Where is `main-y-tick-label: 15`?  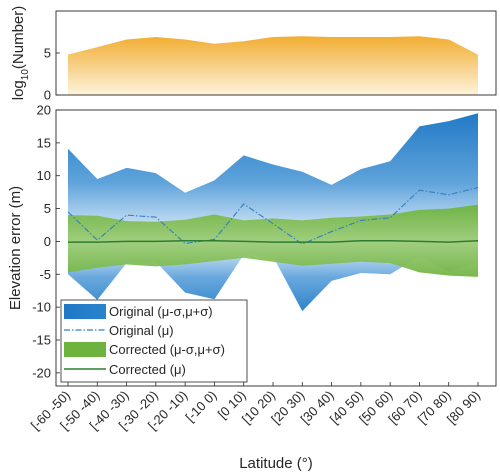 main-y-tick-label: 15 is located at coordinates (44, 142).